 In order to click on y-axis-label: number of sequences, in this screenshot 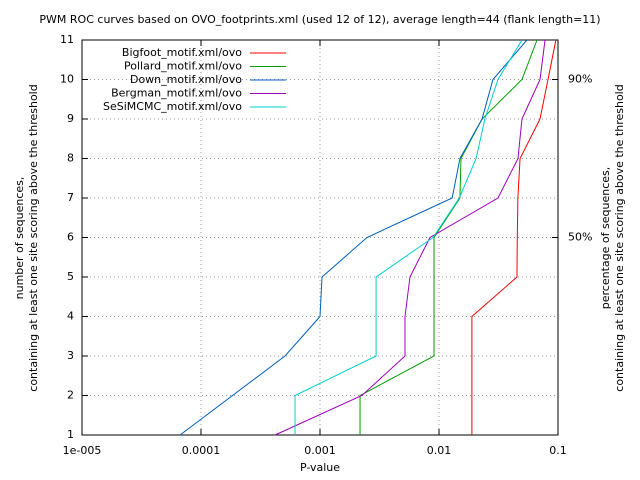, I will do `click(19, 238)`.